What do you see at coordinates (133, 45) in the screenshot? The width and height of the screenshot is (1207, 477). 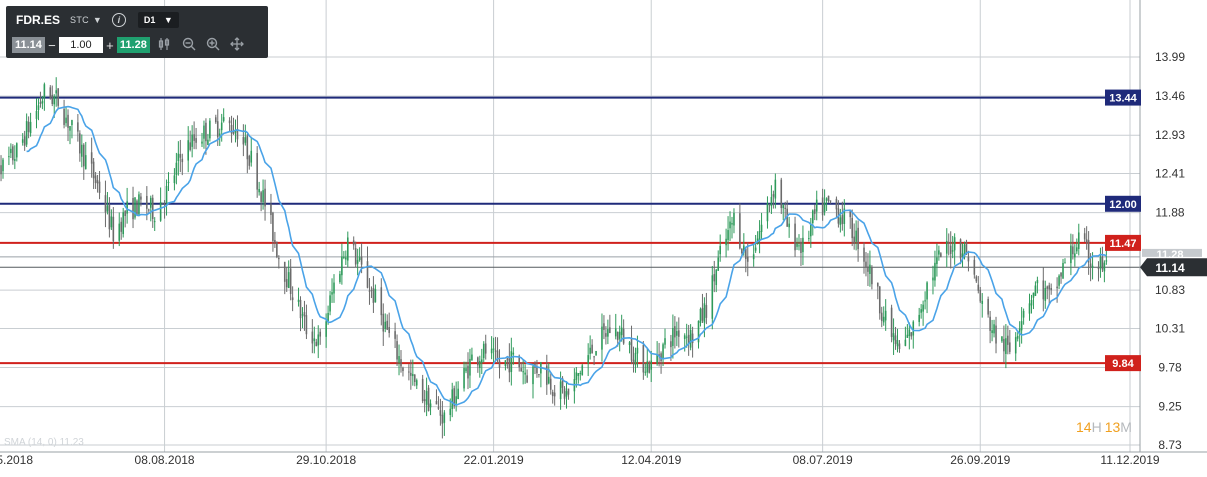 I see `buy-price-button: 11.28` at bounding box center [133, 45].